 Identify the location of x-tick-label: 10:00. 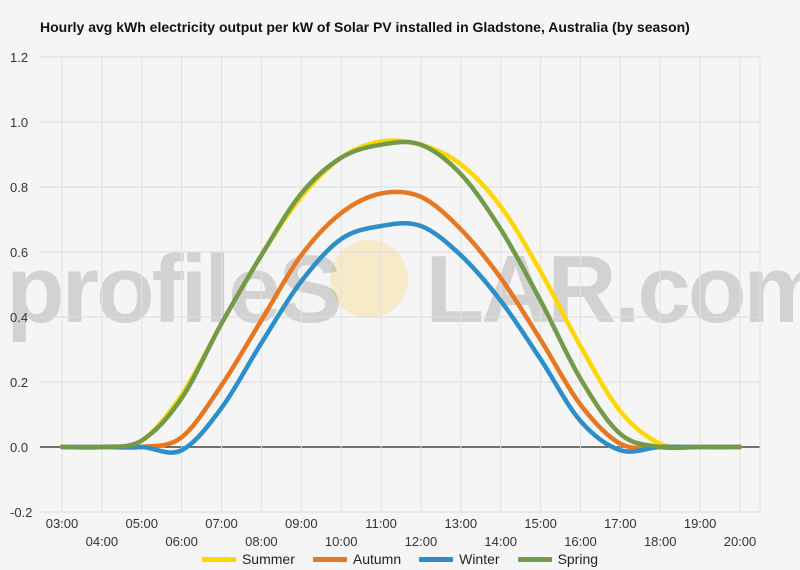
(341, 541).